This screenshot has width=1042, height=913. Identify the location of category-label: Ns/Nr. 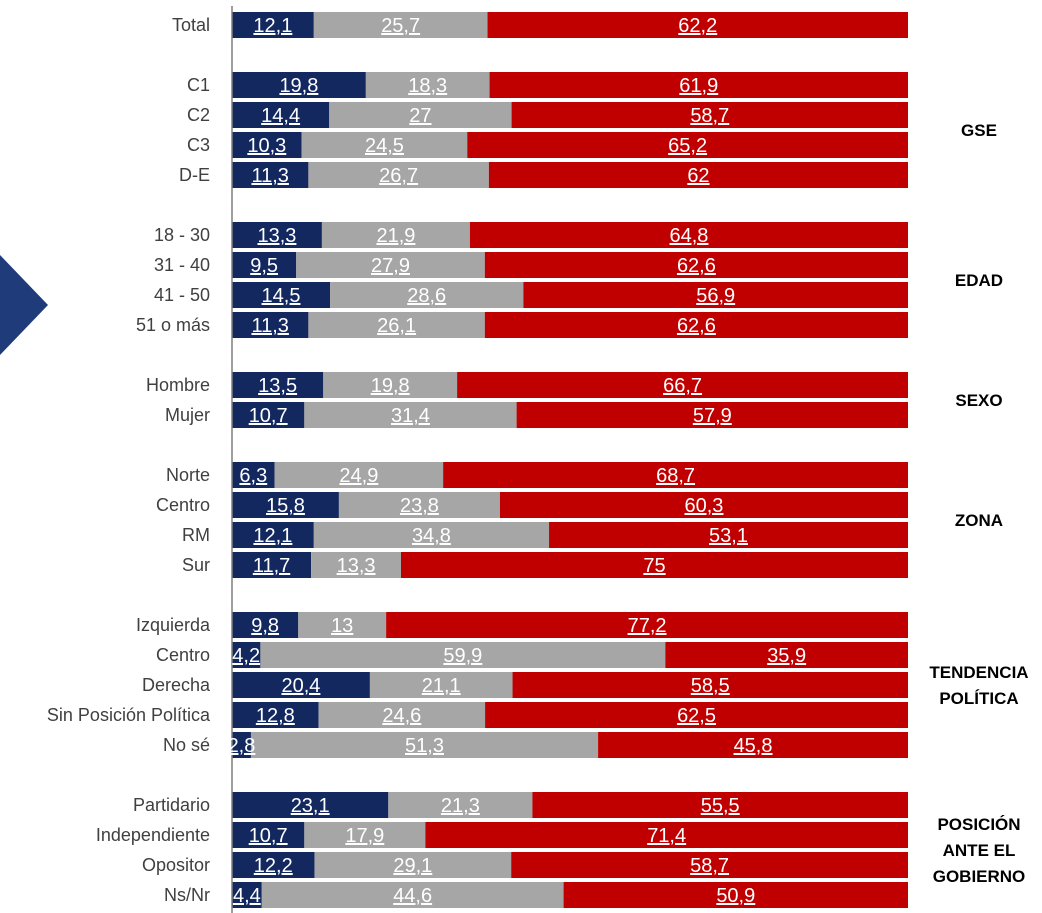
(187, 895).